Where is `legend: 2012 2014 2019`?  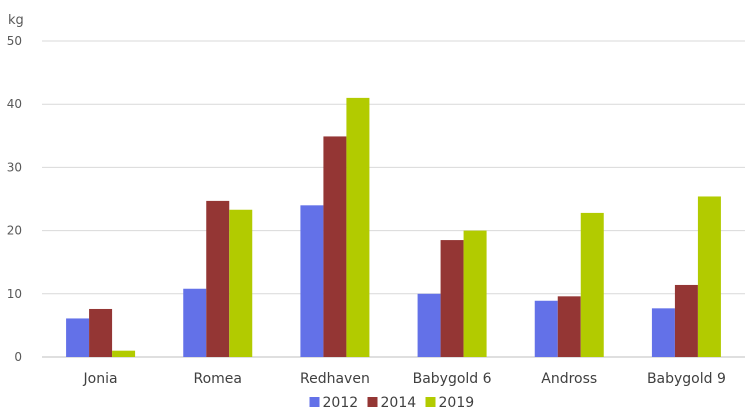 legend: 2012 2014 2019 is located at coordinates (392, 403).